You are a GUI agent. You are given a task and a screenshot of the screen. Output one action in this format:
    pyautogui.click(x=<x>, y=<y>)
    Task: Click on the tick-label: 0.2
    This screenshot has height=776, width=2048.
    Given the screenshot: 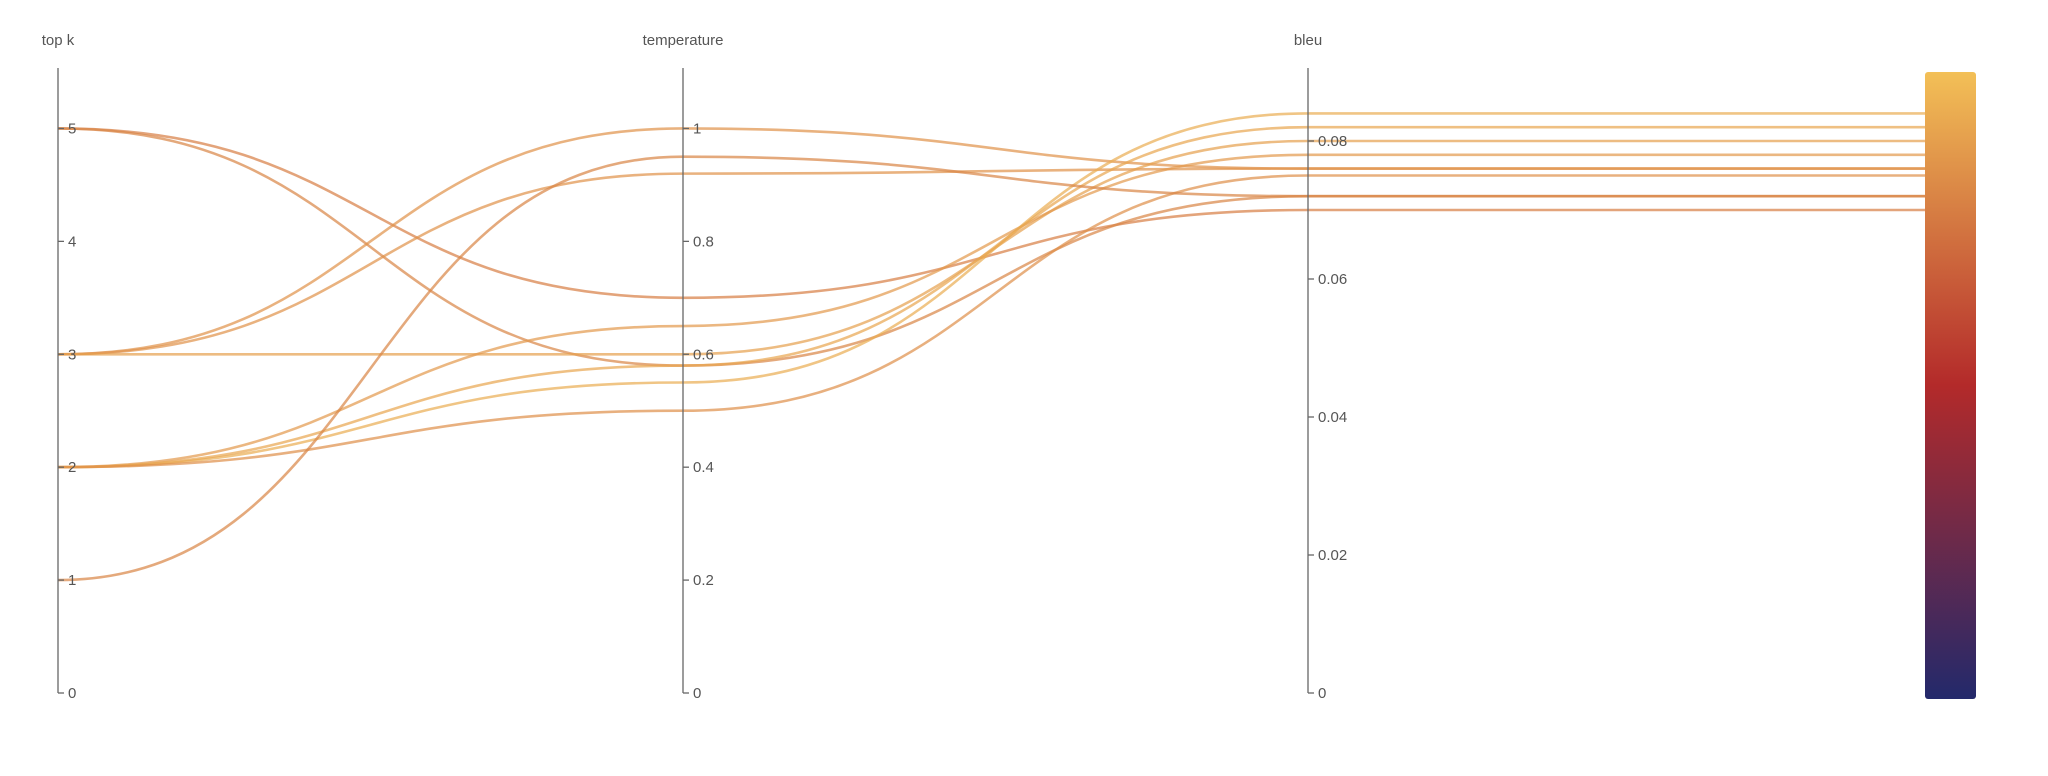 What is the action you would take?
    pyautogui.click(x=703, y=580)
    